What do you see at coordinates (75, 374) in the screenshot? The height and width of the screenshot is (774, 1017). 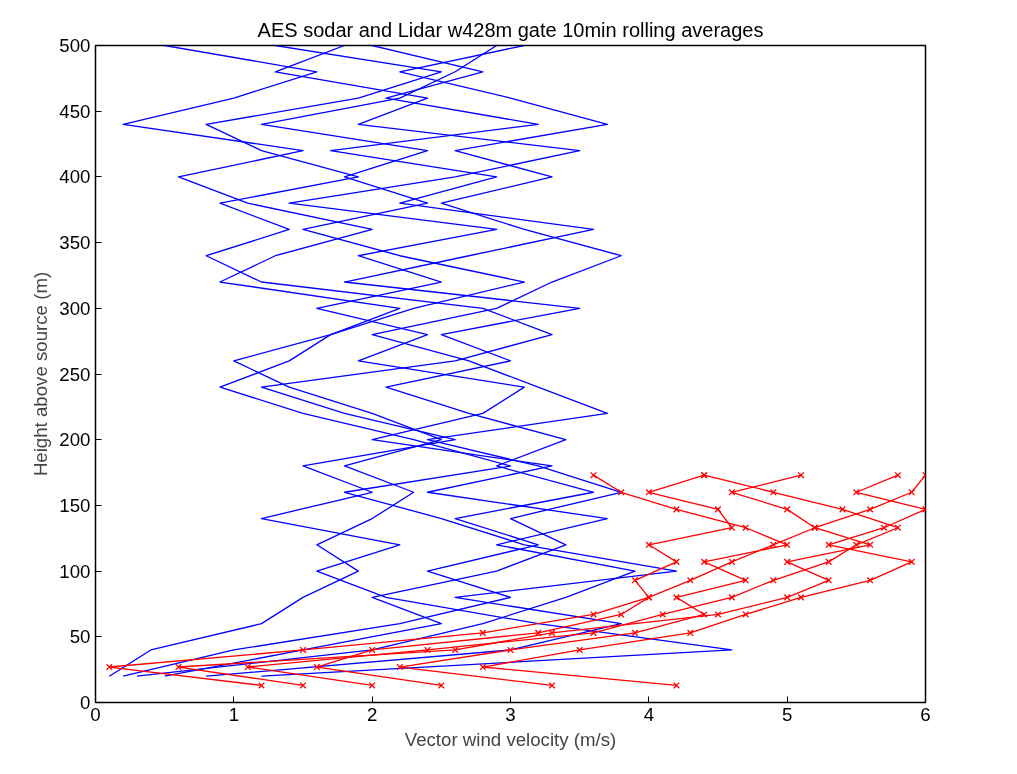 I see `y-tick-label: 250` at bounding box center [75, 374].